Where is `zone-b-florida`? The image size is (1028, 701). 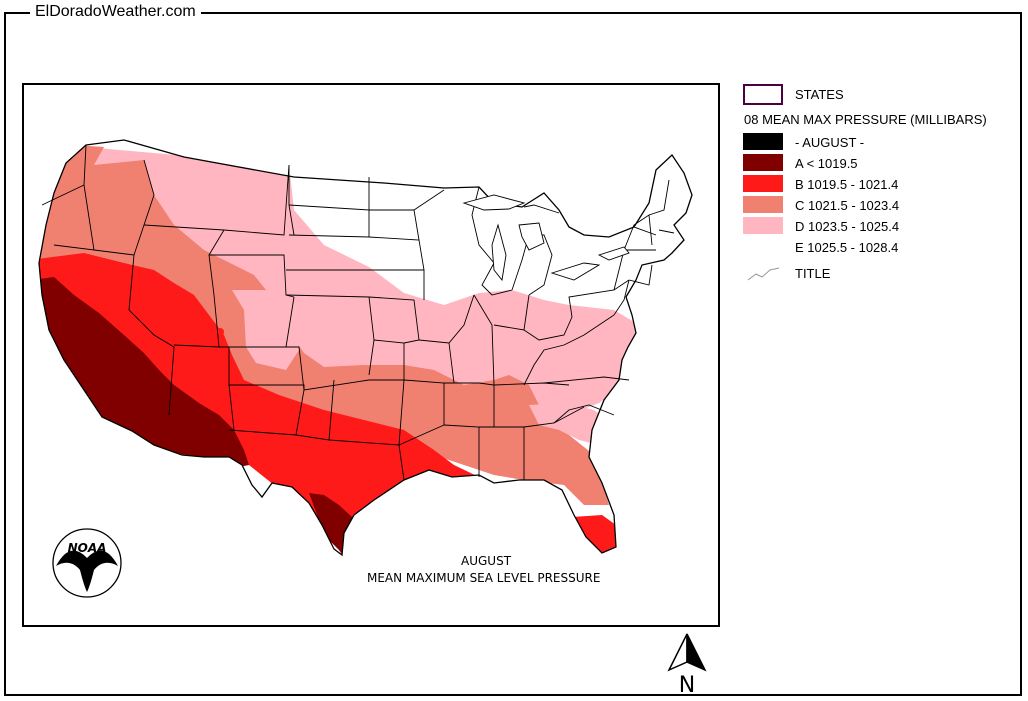
zone-b-florida is located at coordinates (595, 535).